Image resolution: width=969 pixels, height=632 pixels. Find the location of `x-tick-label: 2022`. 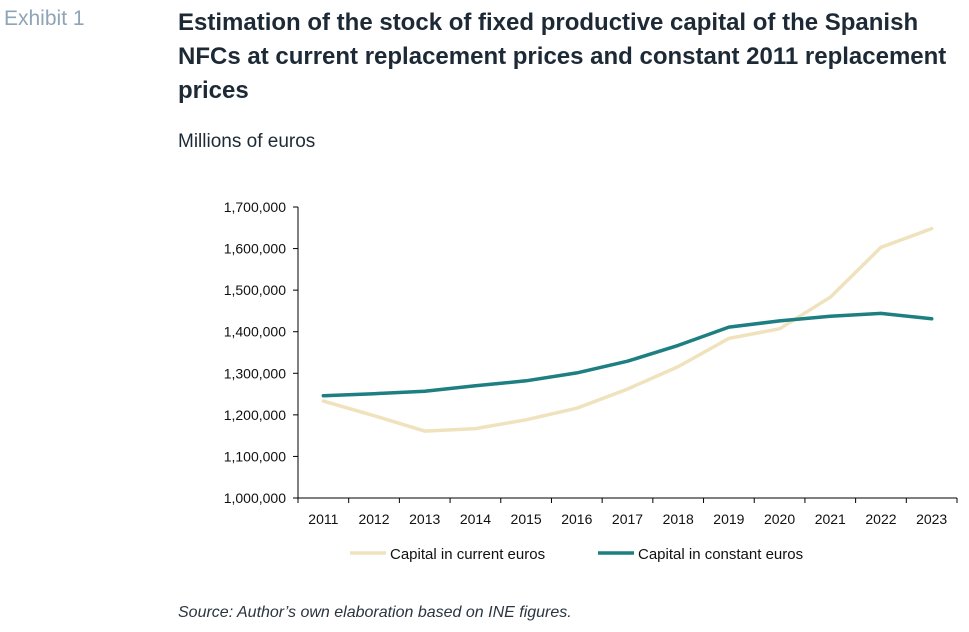

x-tick-label: 2022 is located at coordinates (880, 519).